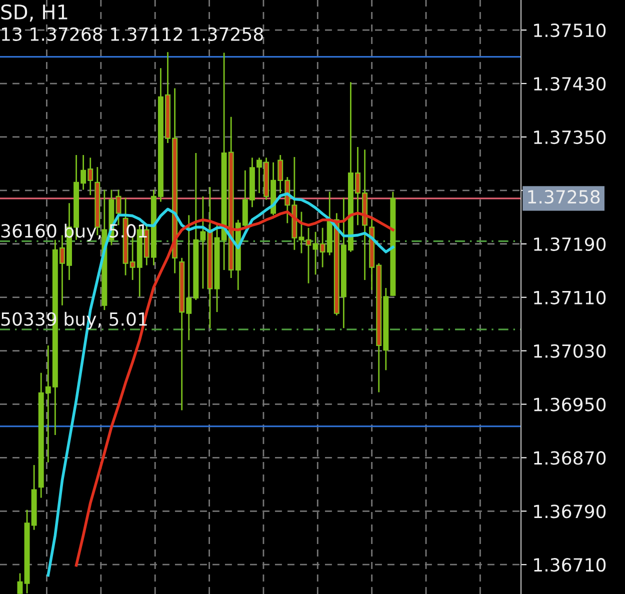  I want to click on y-tick-label: 1.36790, so click(570, 511).